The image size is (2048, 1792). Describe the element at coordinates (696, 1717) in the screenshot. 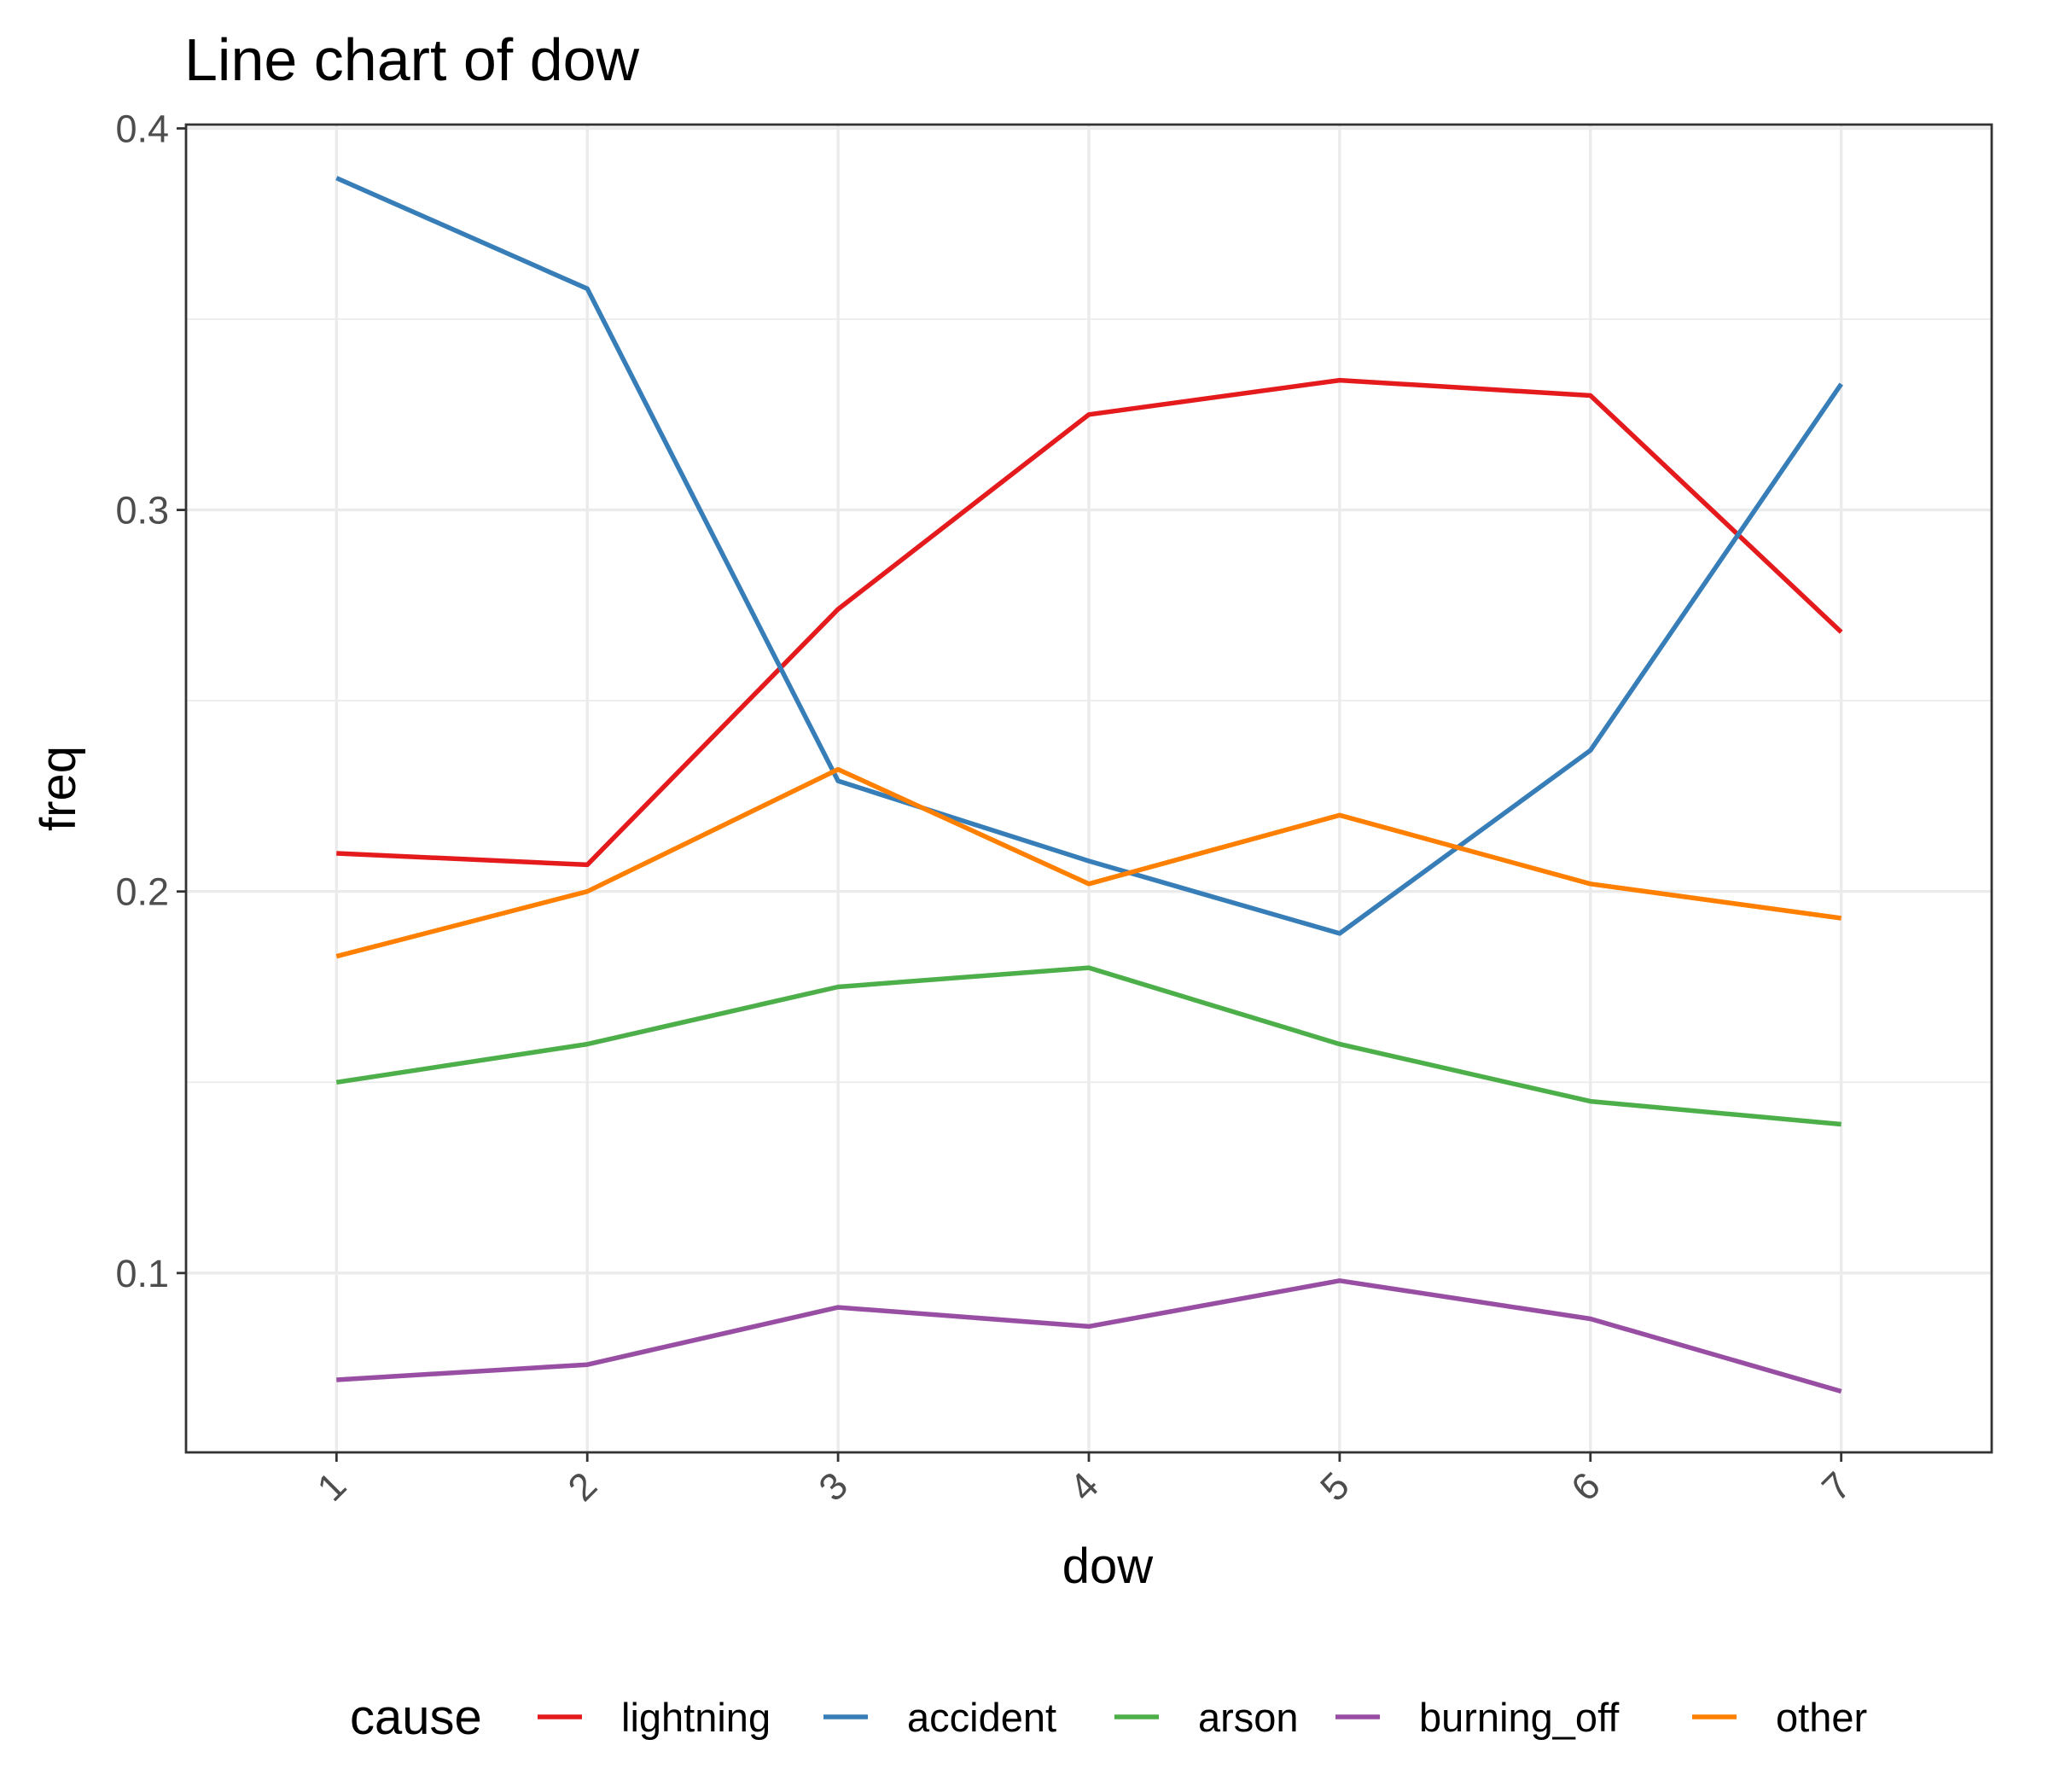

I see `legend-label-lightning: lightning` at that location.